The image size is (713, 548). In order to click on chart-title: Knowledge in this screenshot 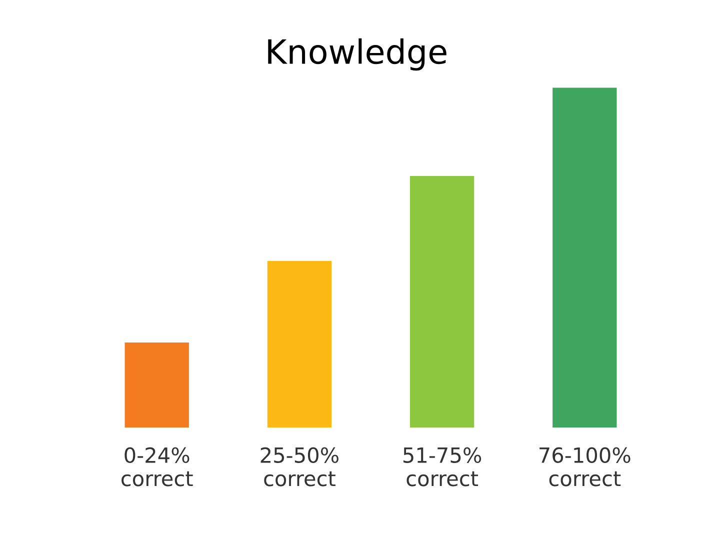, I will do `click(357, 54)`.